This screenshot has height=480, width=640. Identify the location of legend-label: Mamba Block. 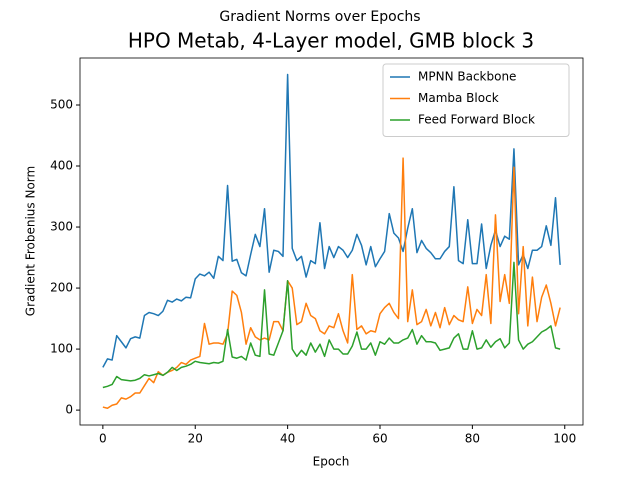
(458, 98).